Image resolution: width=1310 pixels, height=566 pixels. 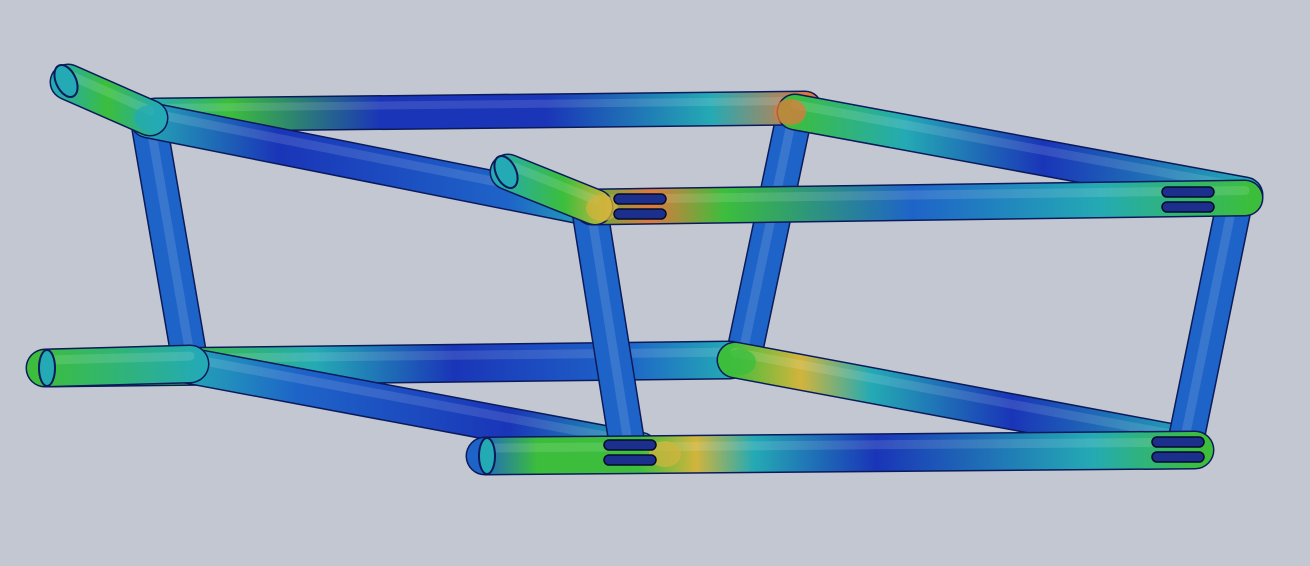 What do you see at coordinates (640, 206) in the screenshot?
I see `pin-top-front-left` at bounding box center [640, 206].